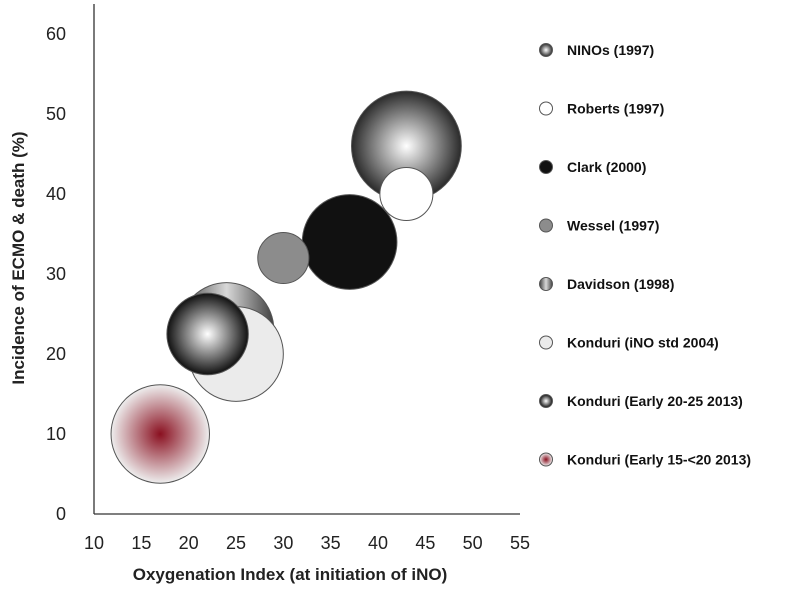  What do you see at coordinates (56, 34) in the screenshot?
I see `y-tick-label: 60` at bounding box center [56, 34].